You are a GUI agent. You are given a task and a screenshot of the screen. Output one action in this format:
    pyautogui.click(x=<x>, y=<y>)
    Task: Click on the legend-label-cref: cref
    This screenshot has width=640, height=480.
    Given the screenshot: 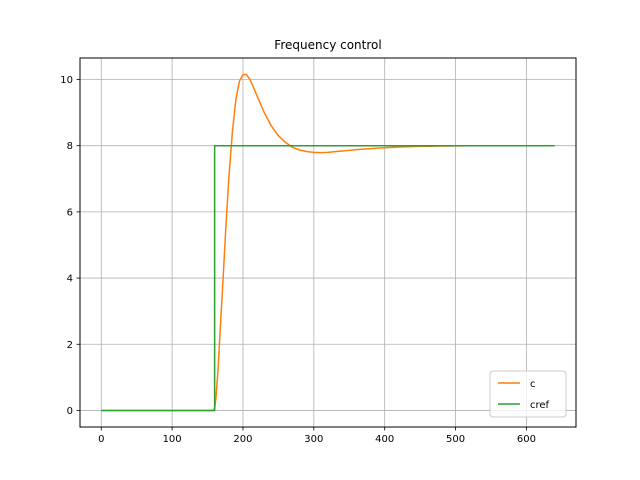 What is the action you would take?
    pyautogui.click(x=540, y=405)
    